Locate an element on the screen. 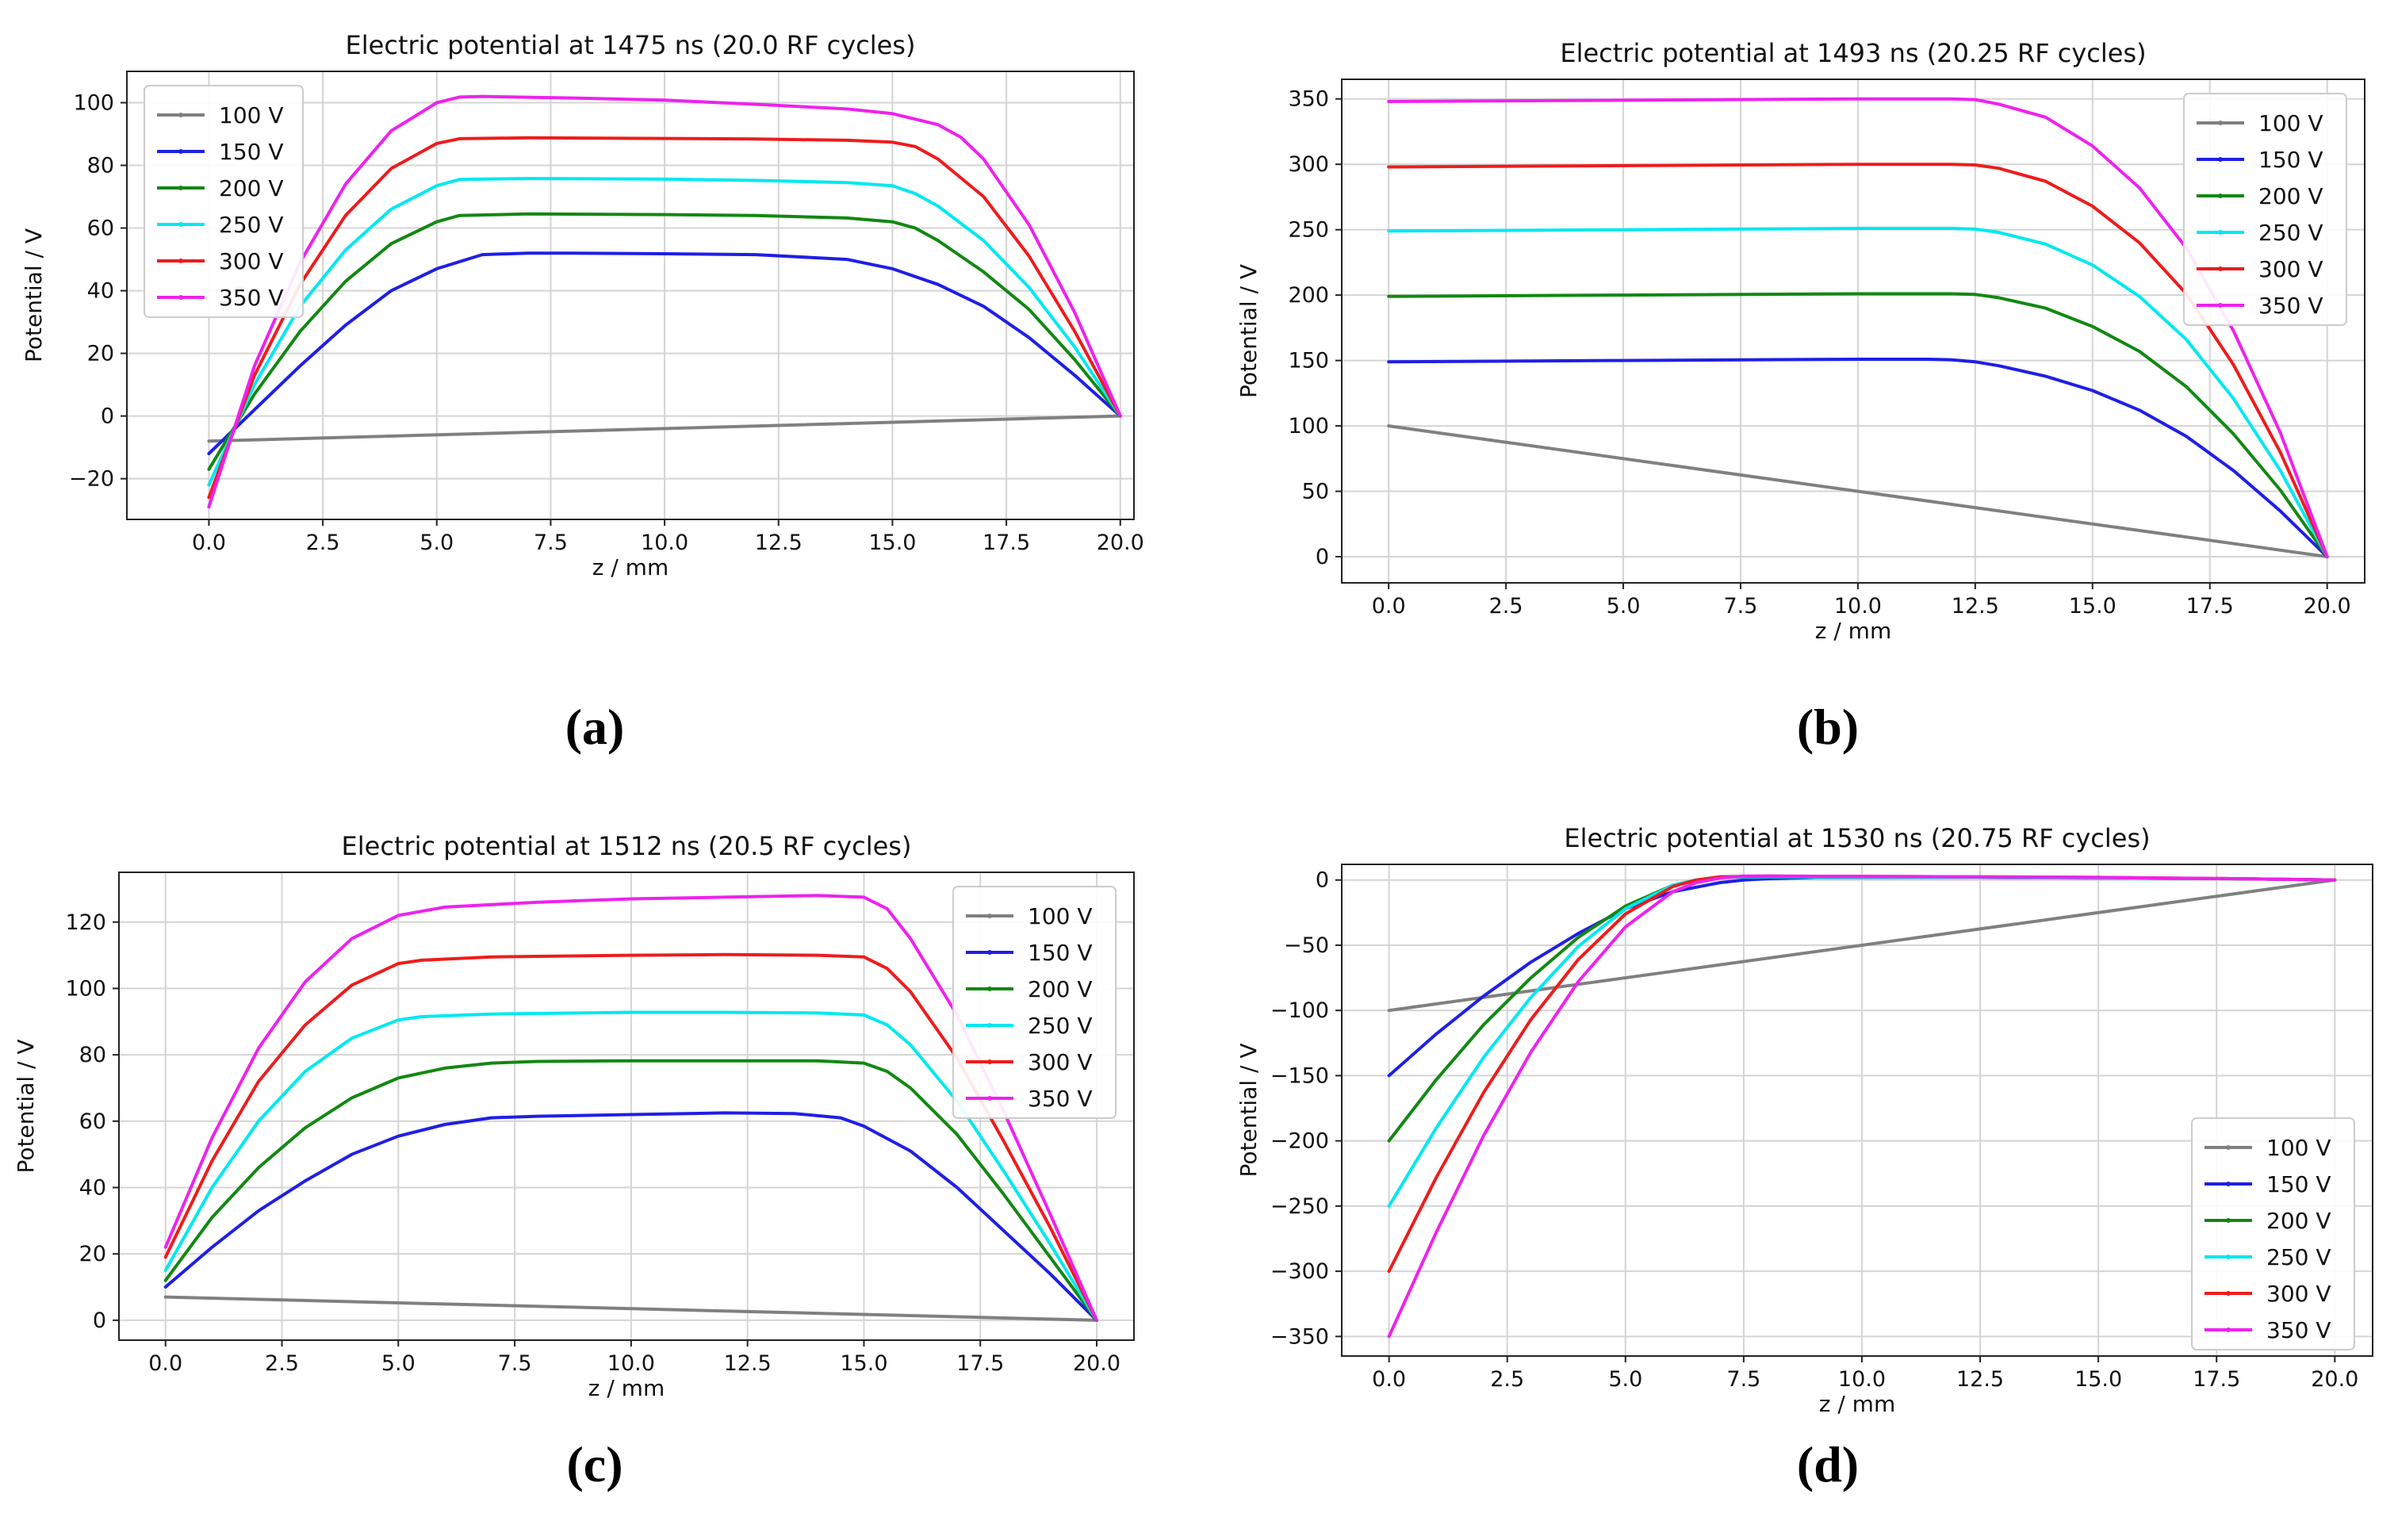  legend-label-a-1: 150 V is located at coordinates (252, 152).